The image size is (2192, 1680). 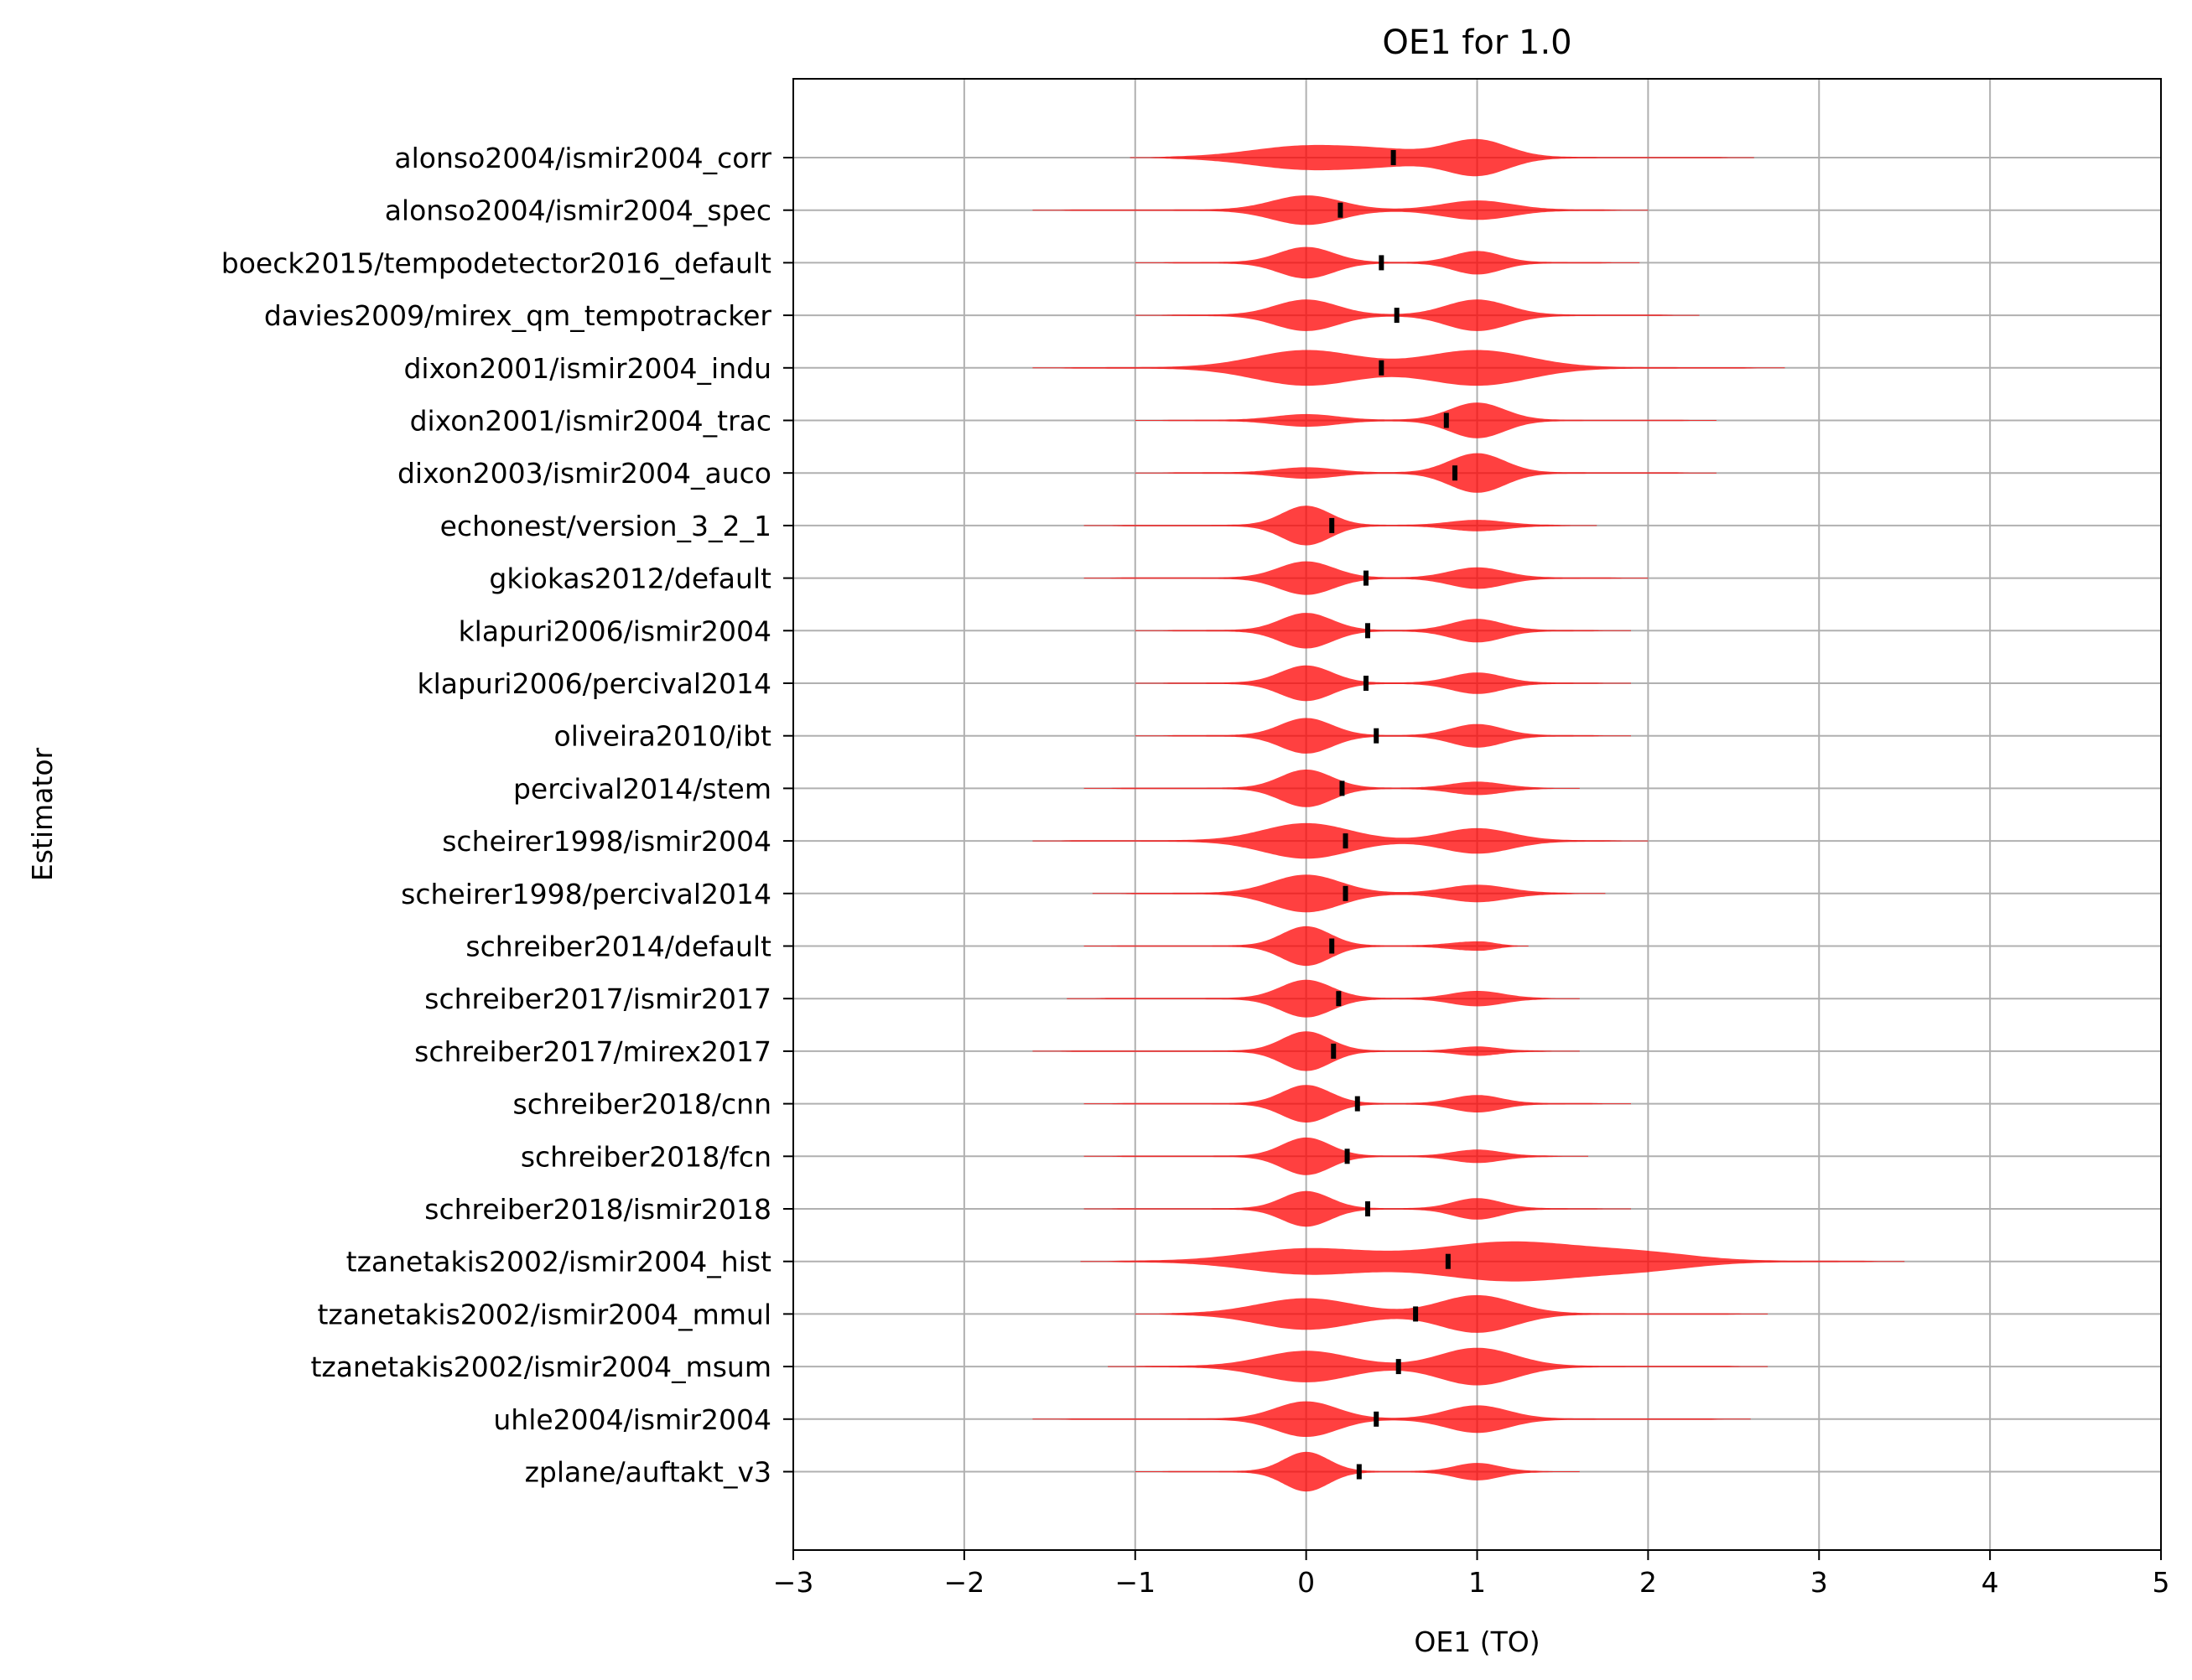 I want to click on x-tick-label: −2, so click(x=964, y=1582).